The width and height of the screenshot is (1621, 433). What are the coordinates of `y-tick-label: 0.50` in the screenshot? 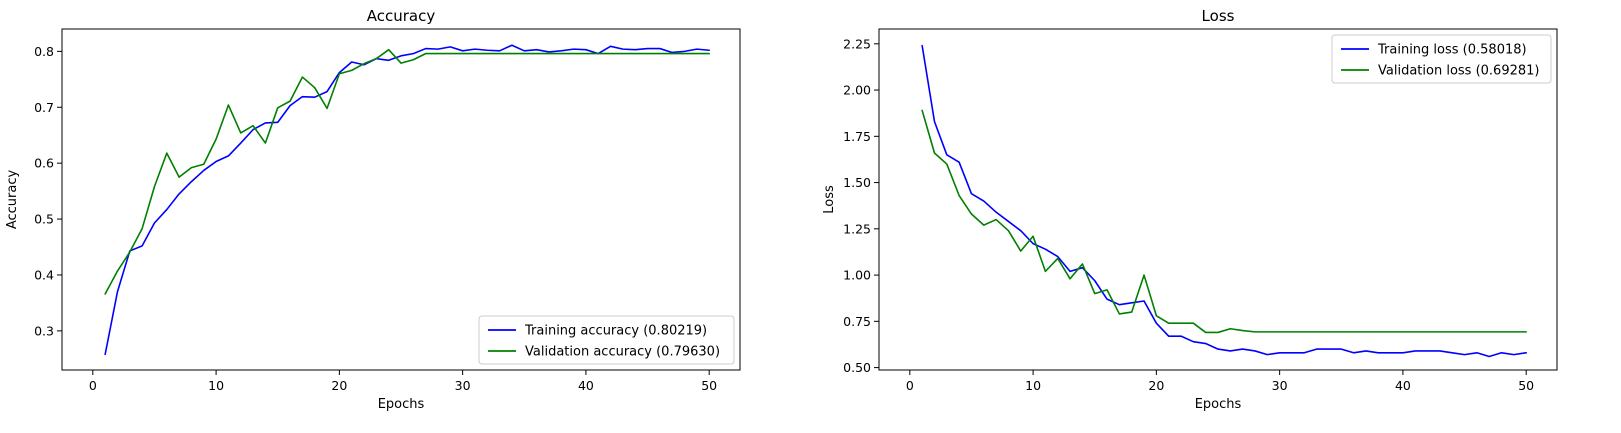 It's located at (857, 367).